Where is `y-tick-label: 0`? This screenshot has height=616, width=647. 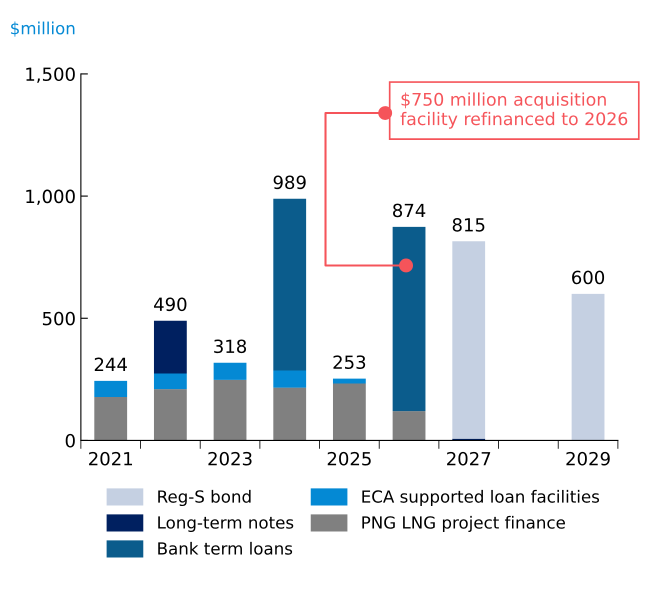 y-tick-label: 0 is located at coordinates (70, 441).